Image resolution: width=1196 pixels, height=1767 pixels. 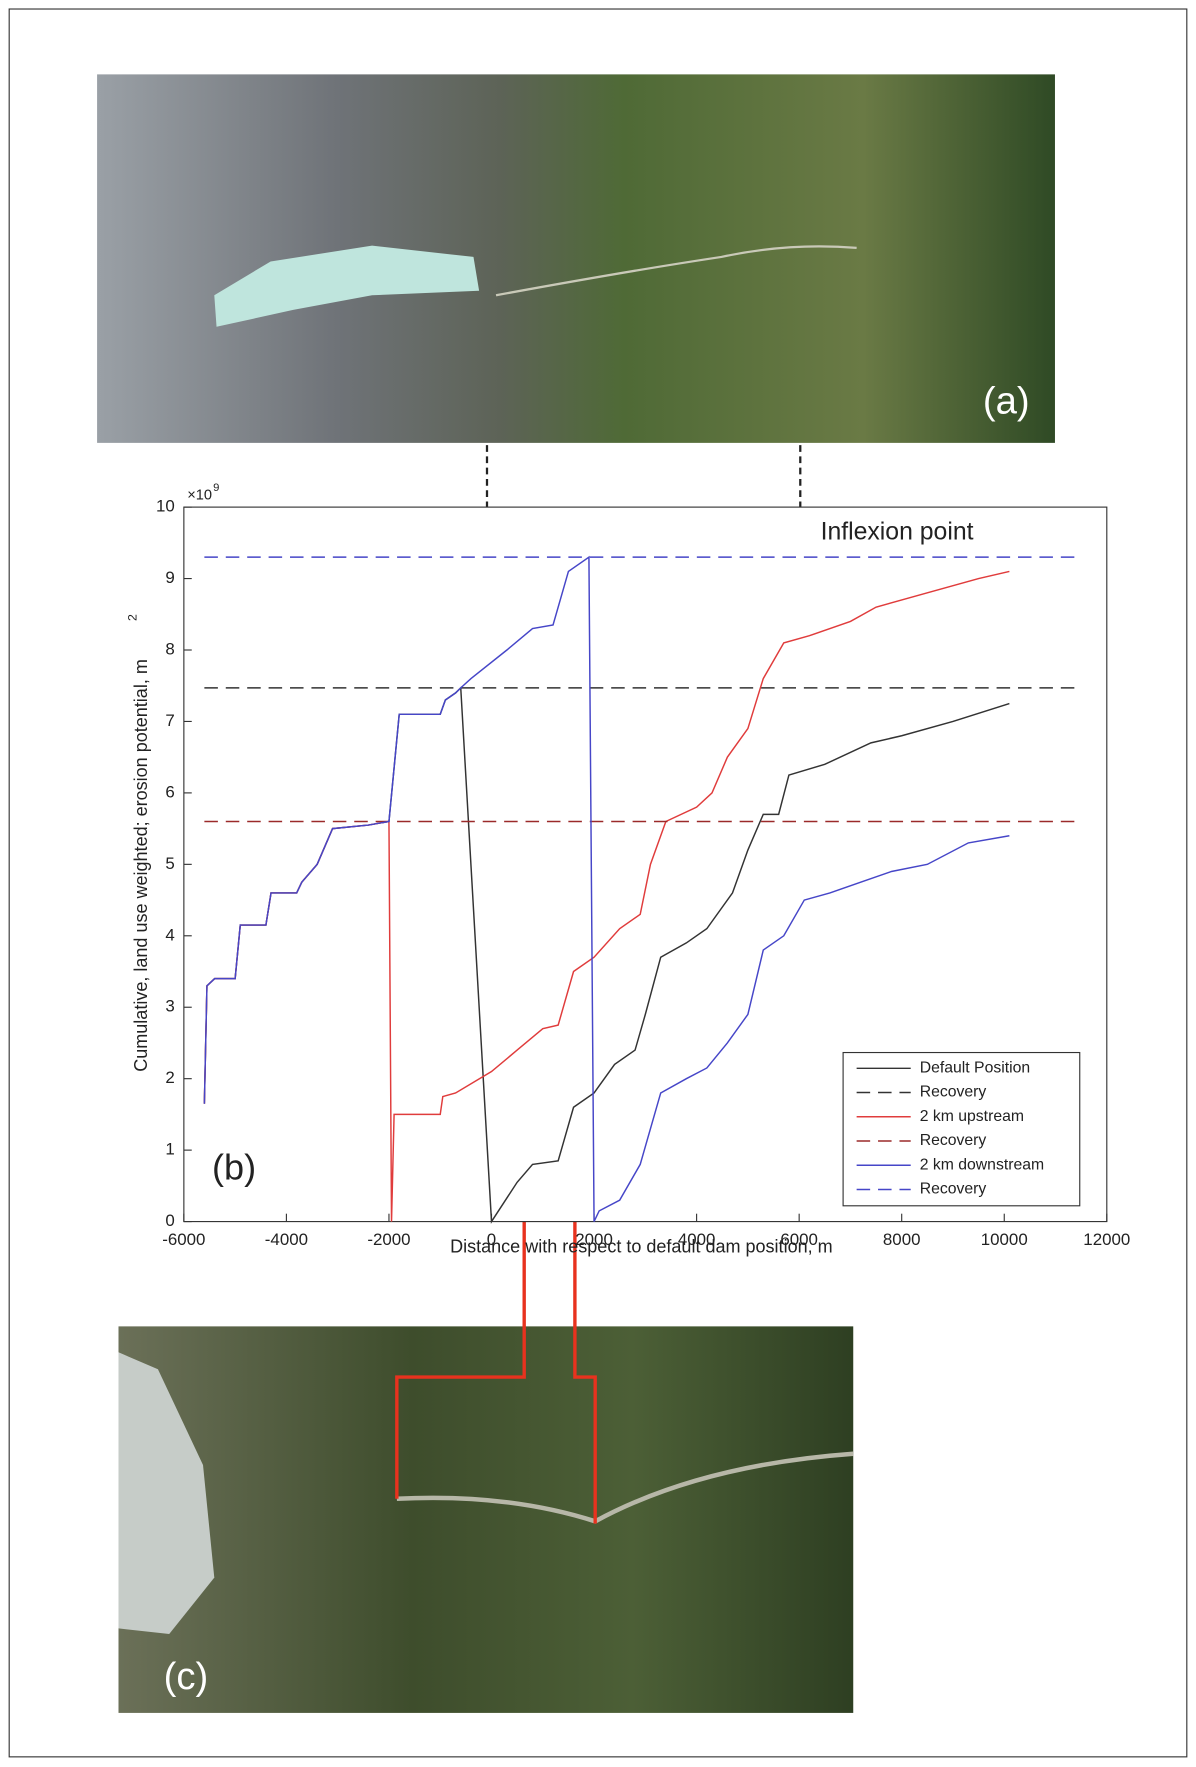 What do you see at coordinates (594, 1239) in the screenshot?
I see `x-tick-label: 2000` at bounding box center [594, 1239].